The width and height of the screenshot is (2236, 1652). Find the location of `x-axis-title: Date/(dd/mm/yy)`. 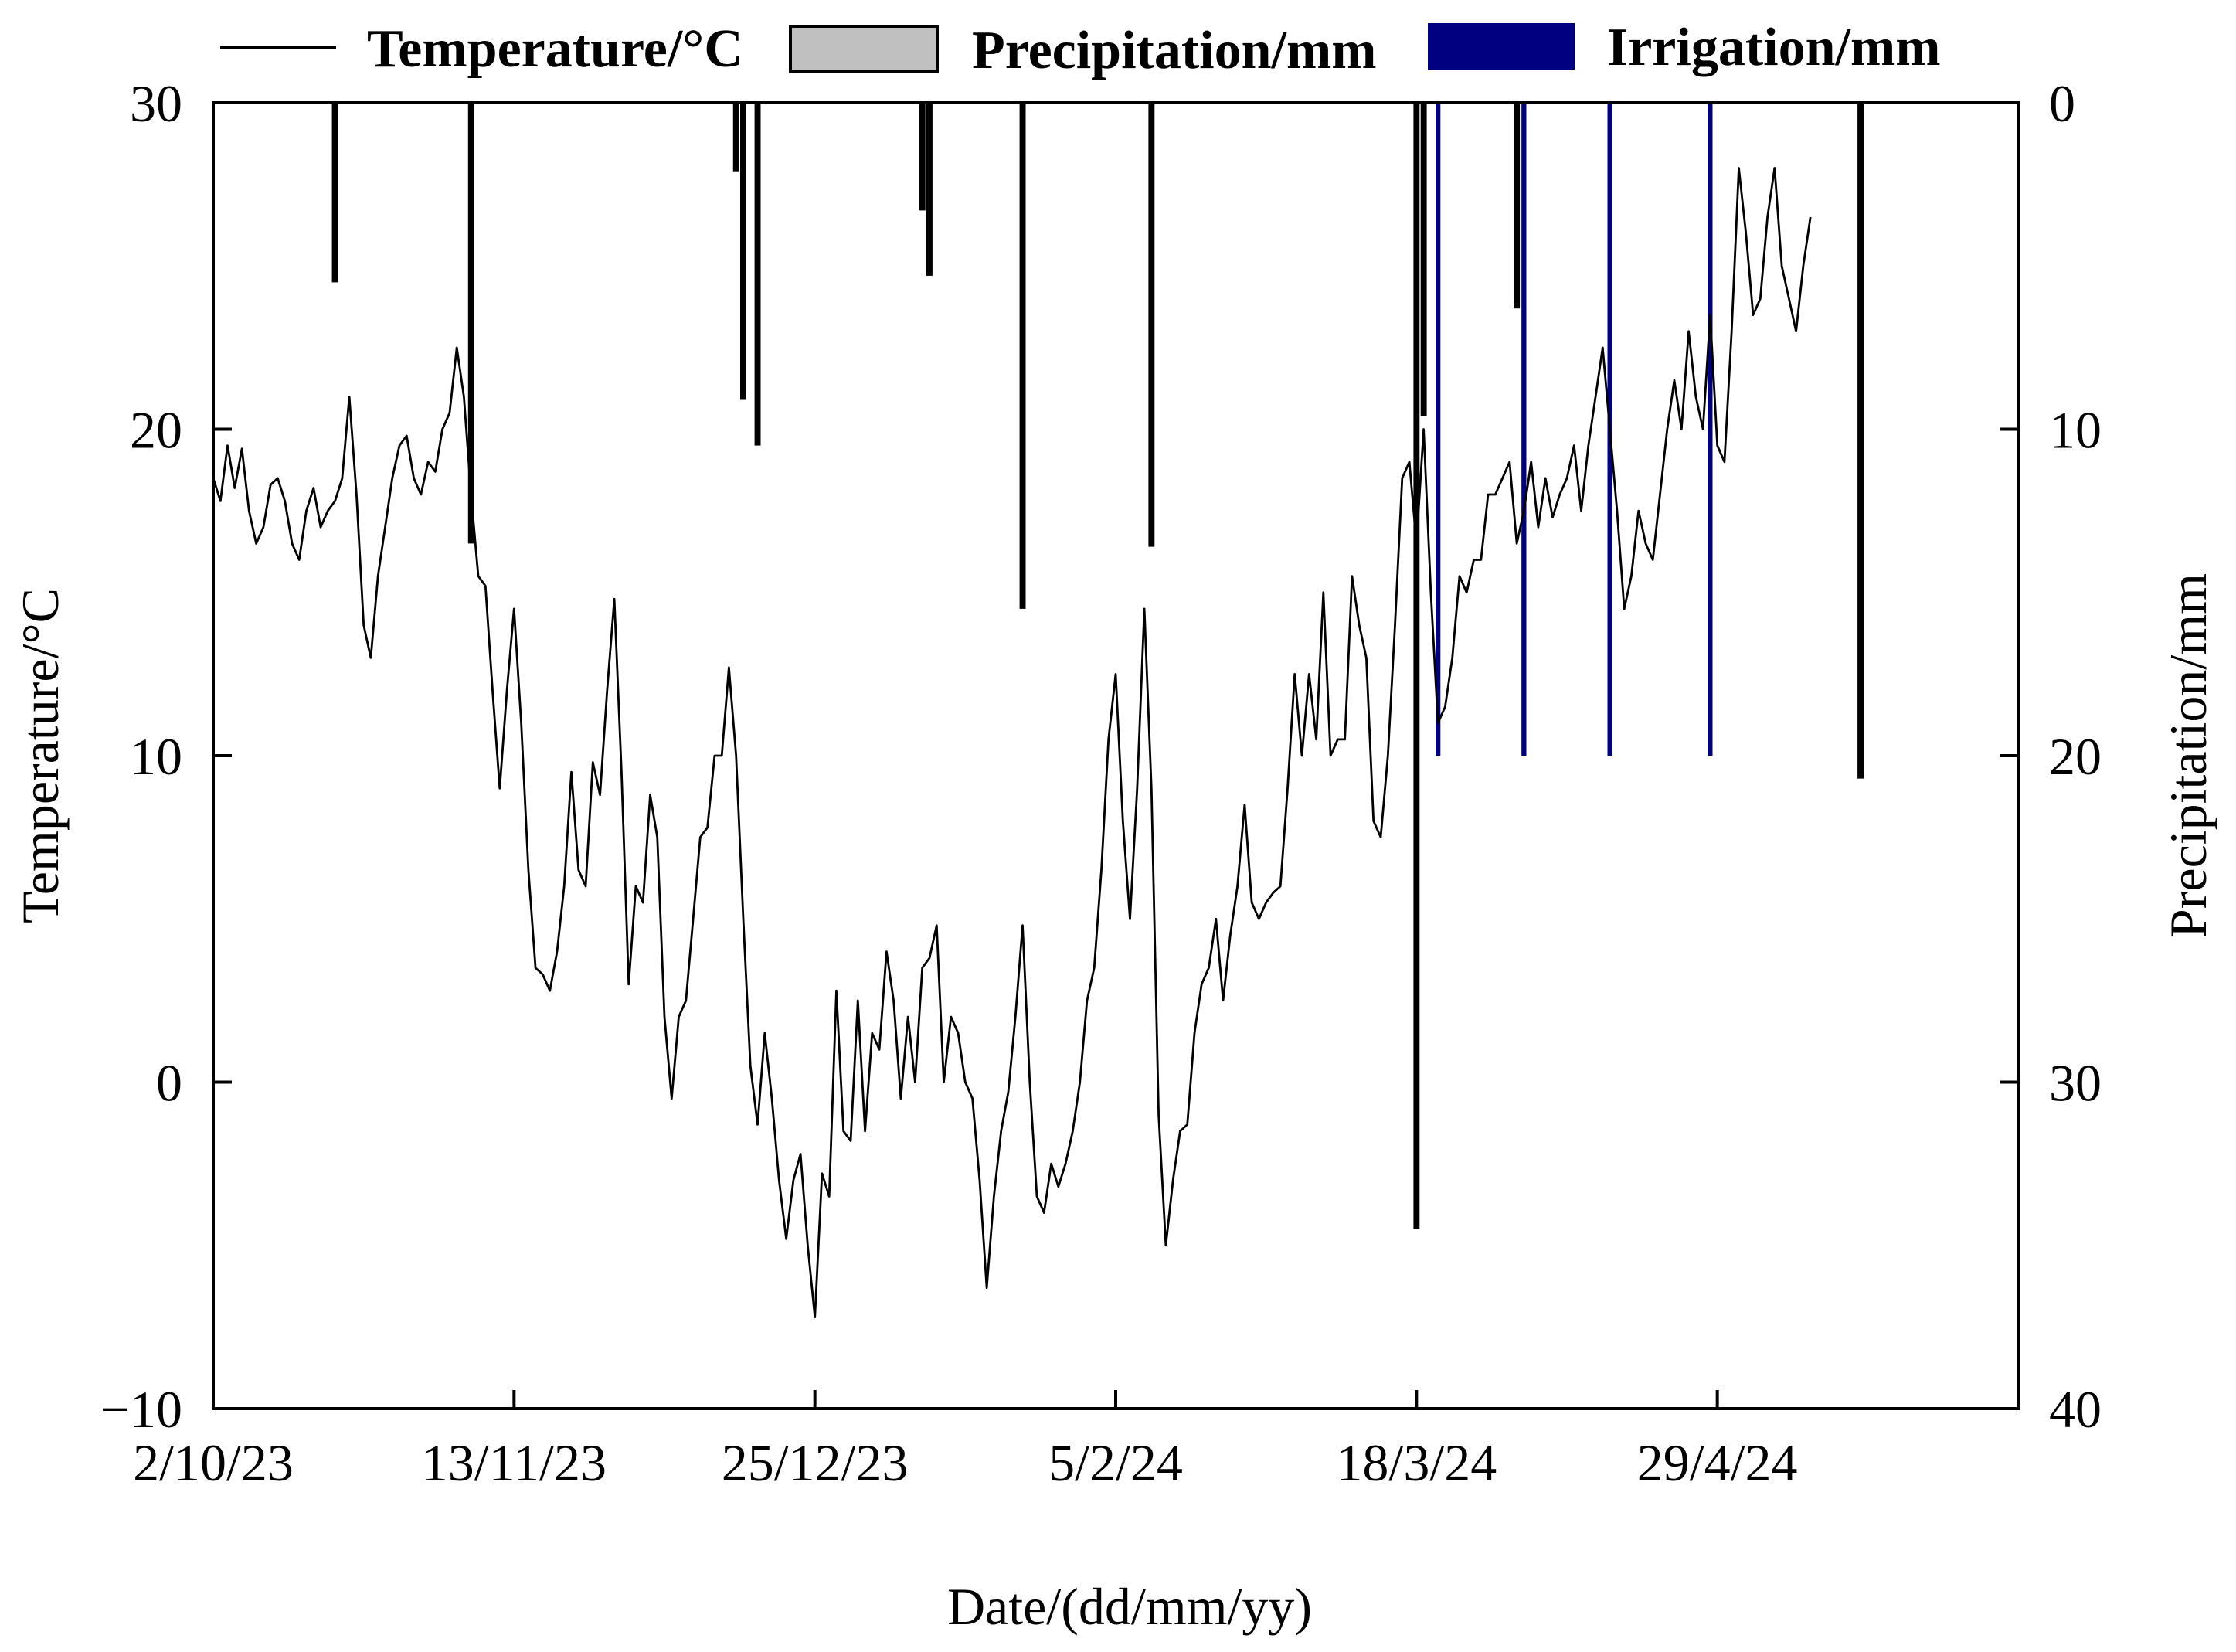

x-axis-title: Date/(dd/mm/yy) is located at coordinates (1129, 1607).